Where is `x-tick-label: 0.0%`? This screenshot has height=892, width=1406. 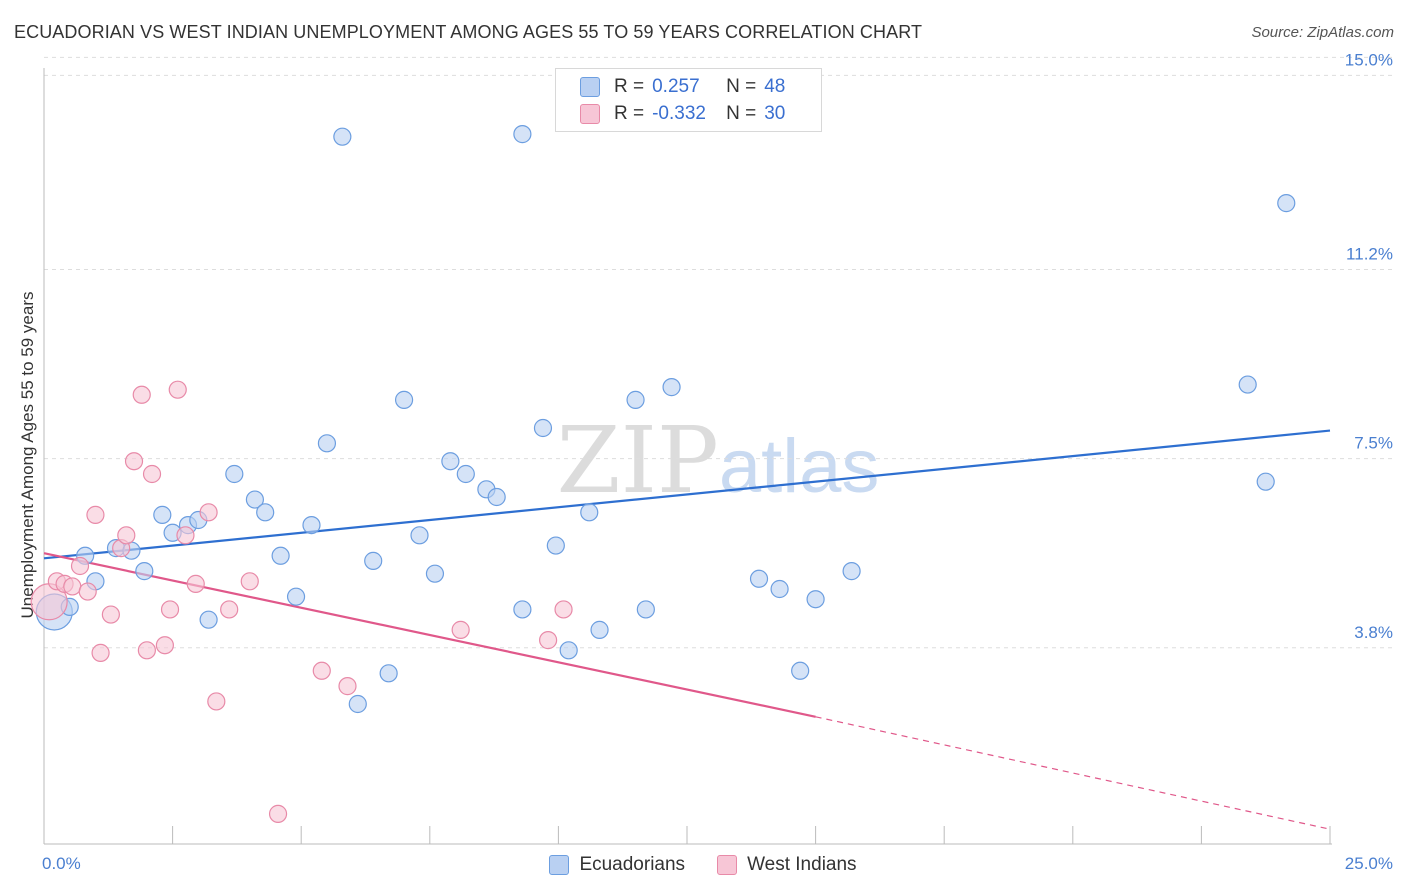 x-tick-label: 0.0% is located at coordinates (61, 863).